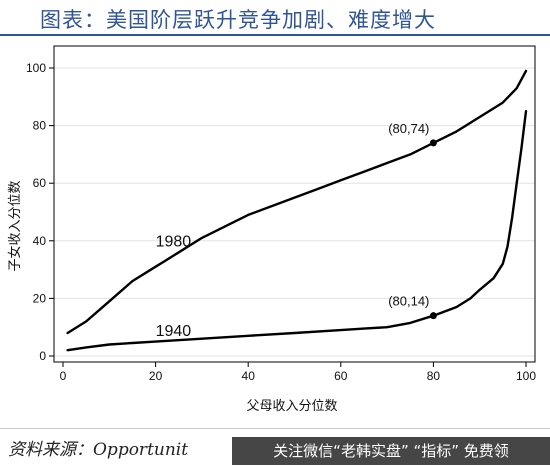 The image size is (550, 466). Describe the element at coordinates (40, 126) in the screenshot. I see `y-tick-label: 80` at that location.